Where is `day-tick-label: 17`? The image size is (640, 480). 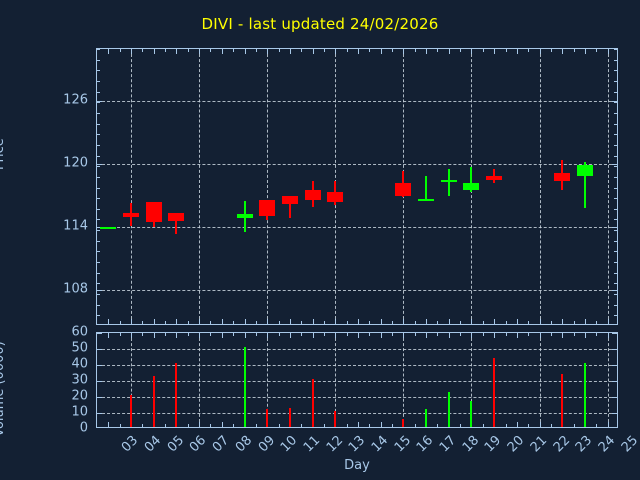
day-tick-label: 17 is located at coordinates (448, 444).